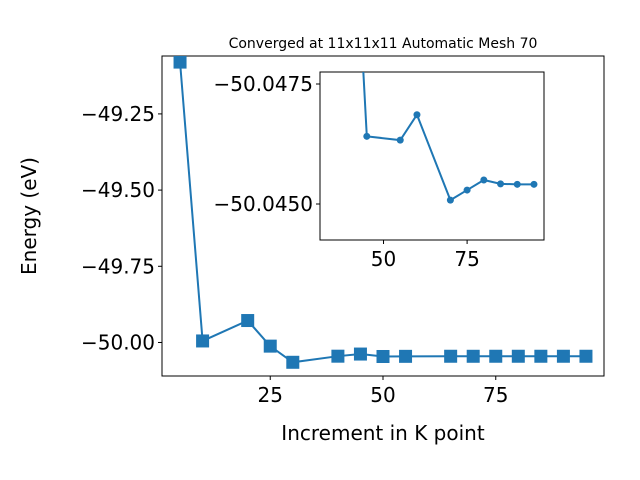 This screenshot has width=640, height=480. I want to click on inset-y-tick-label: −50.0475, so click(263, 84).